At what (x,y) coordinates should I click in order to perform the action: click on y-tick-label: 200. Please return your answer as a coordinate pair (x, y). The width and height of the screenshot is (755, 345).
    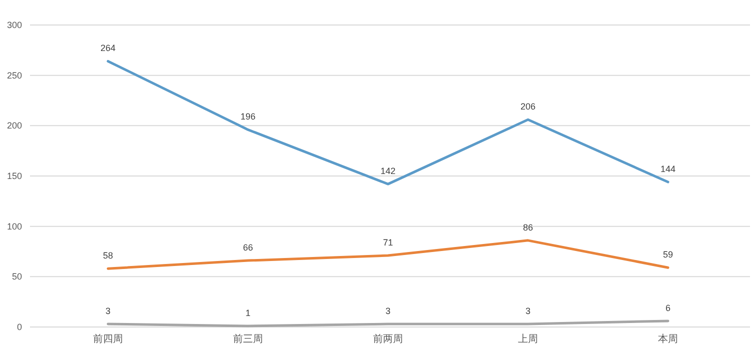
    Looking at the image, I should click on (14, 125).